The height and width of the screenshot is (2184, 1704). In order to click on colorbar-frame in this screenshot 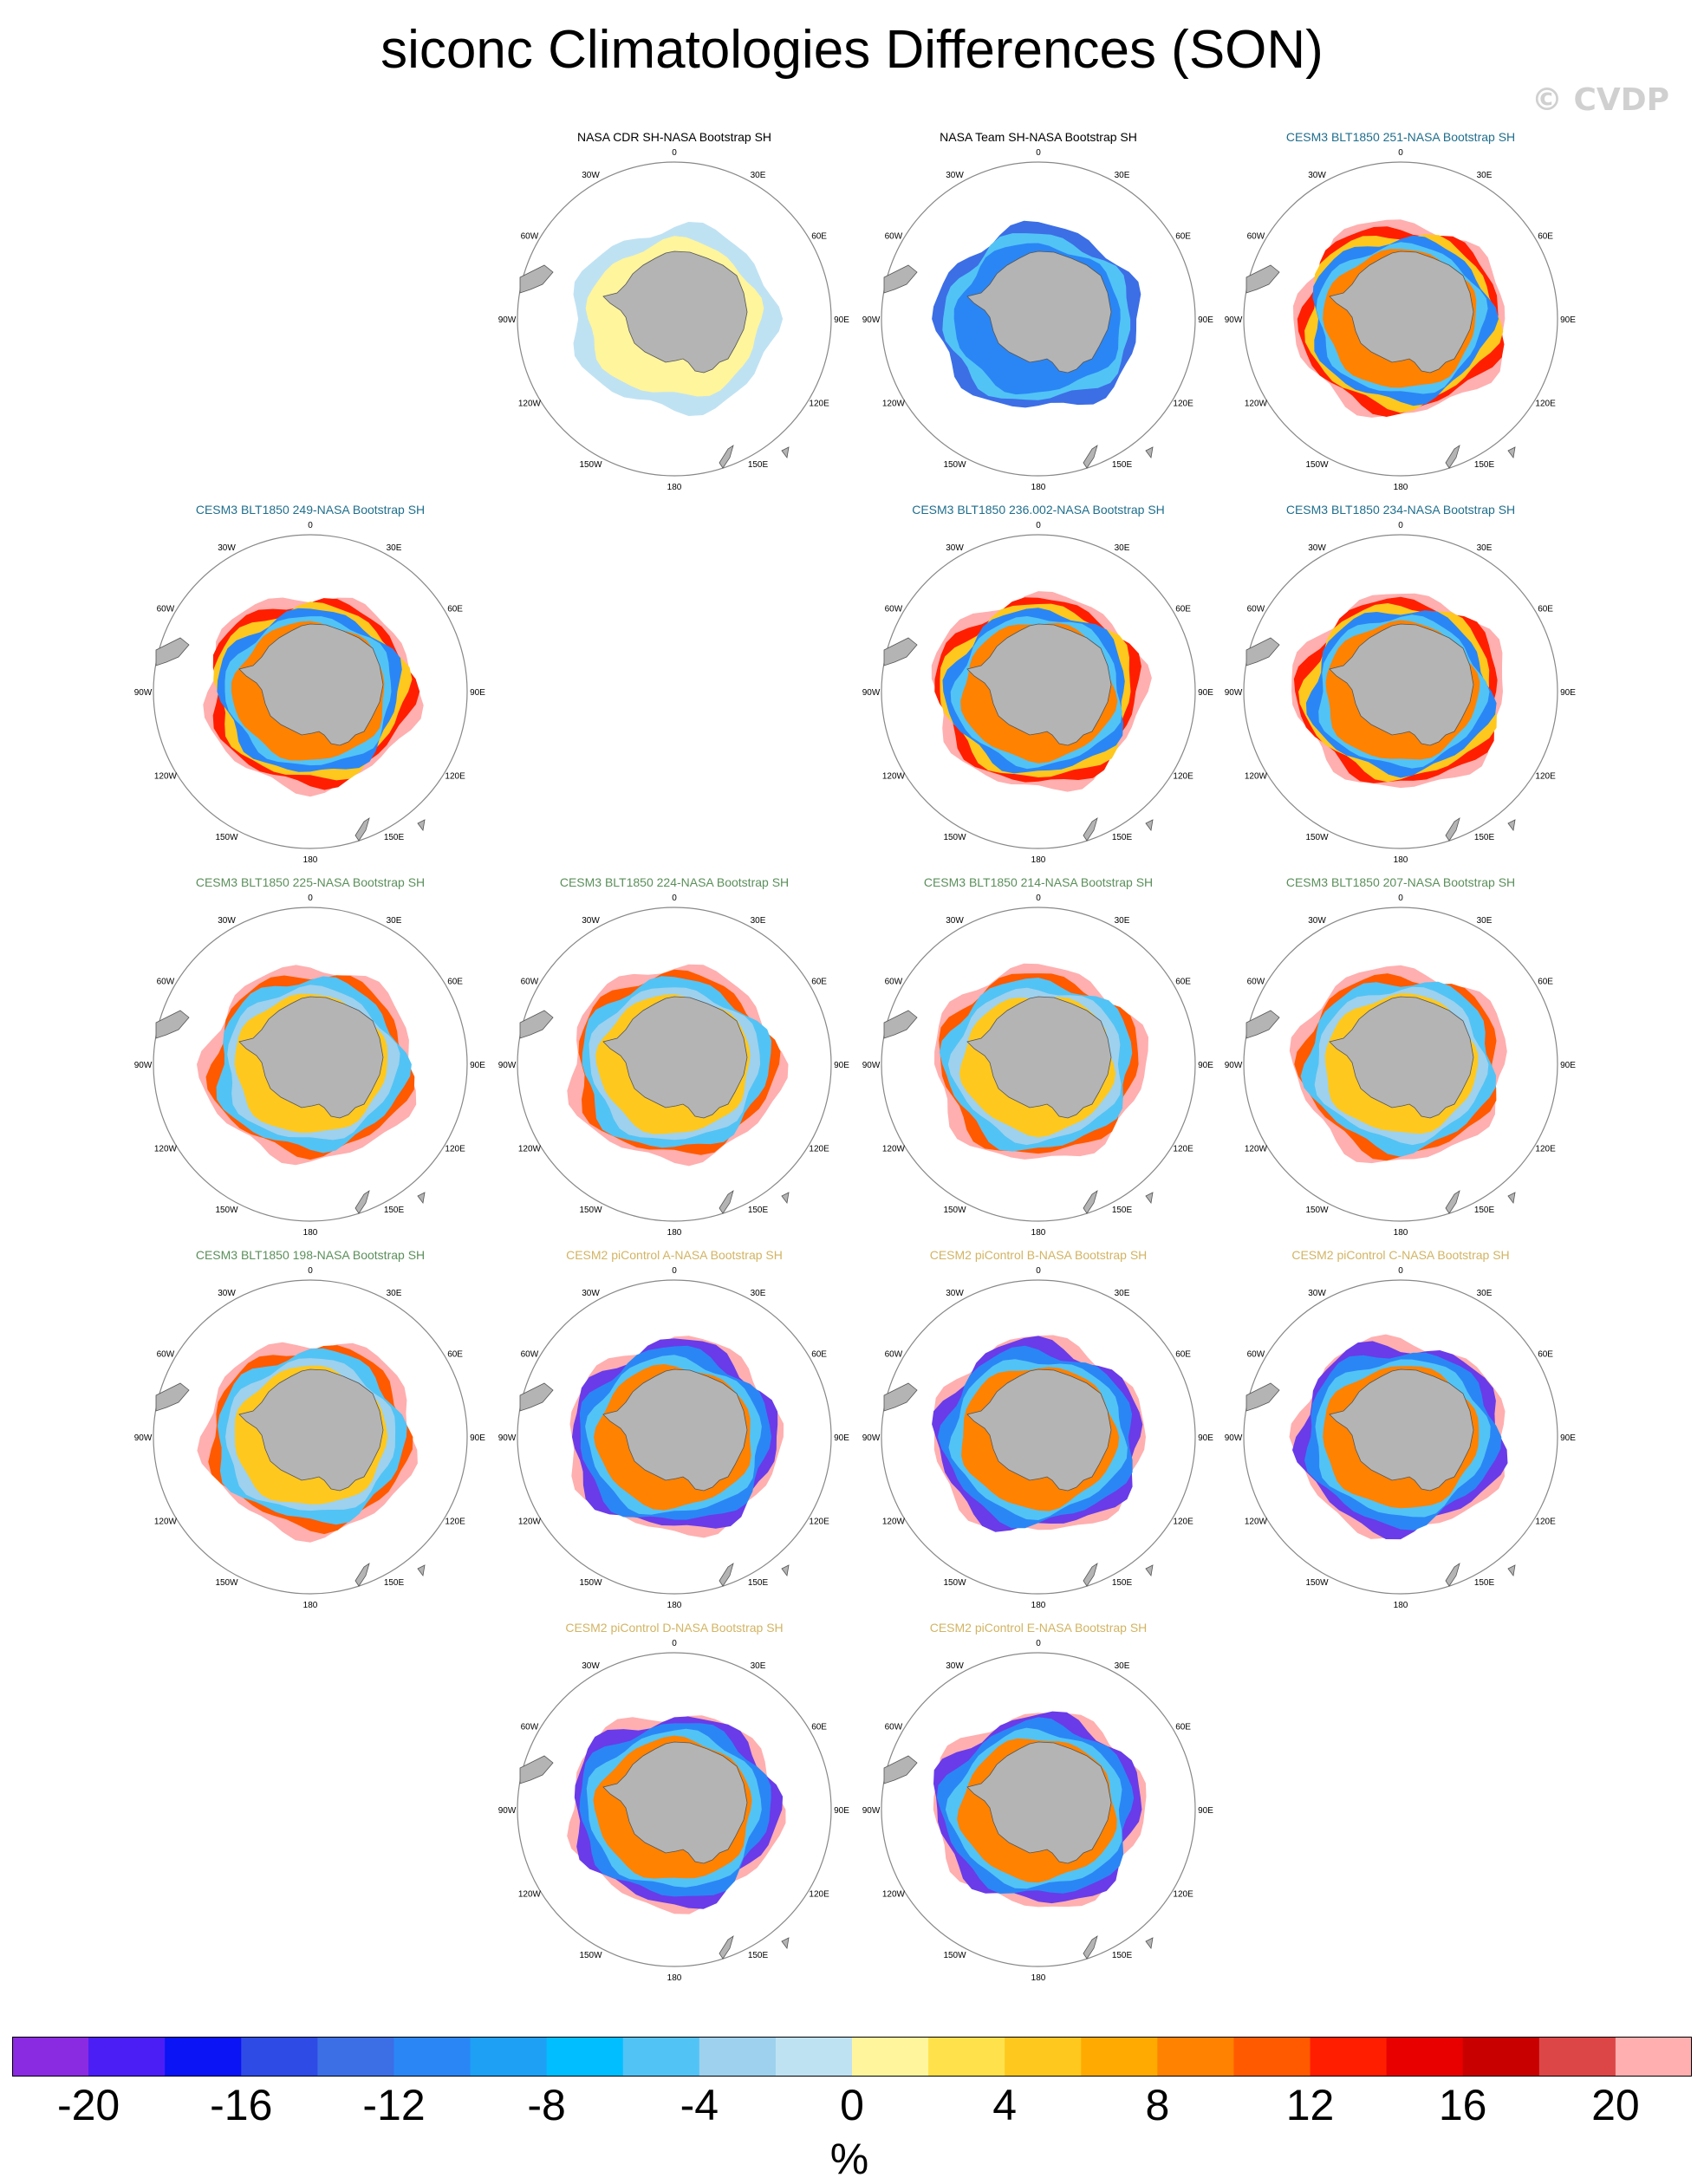, I will do `click(852, 2057)`.